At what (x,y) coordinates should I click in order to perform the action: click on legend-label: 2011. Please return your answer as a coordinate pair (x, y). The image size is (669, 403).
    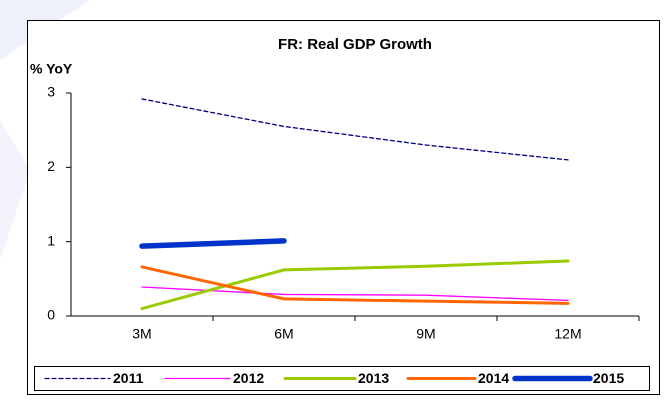
    Looking at the image, I should click on (128, 378).